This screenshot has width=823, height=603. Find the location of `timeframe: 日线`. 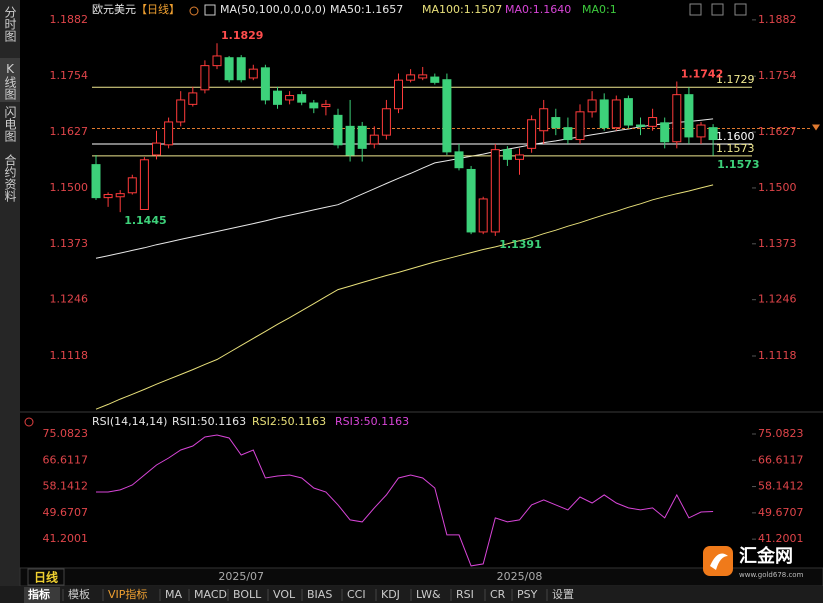

timeframe: 日线 is located at coordinates (46, 577).